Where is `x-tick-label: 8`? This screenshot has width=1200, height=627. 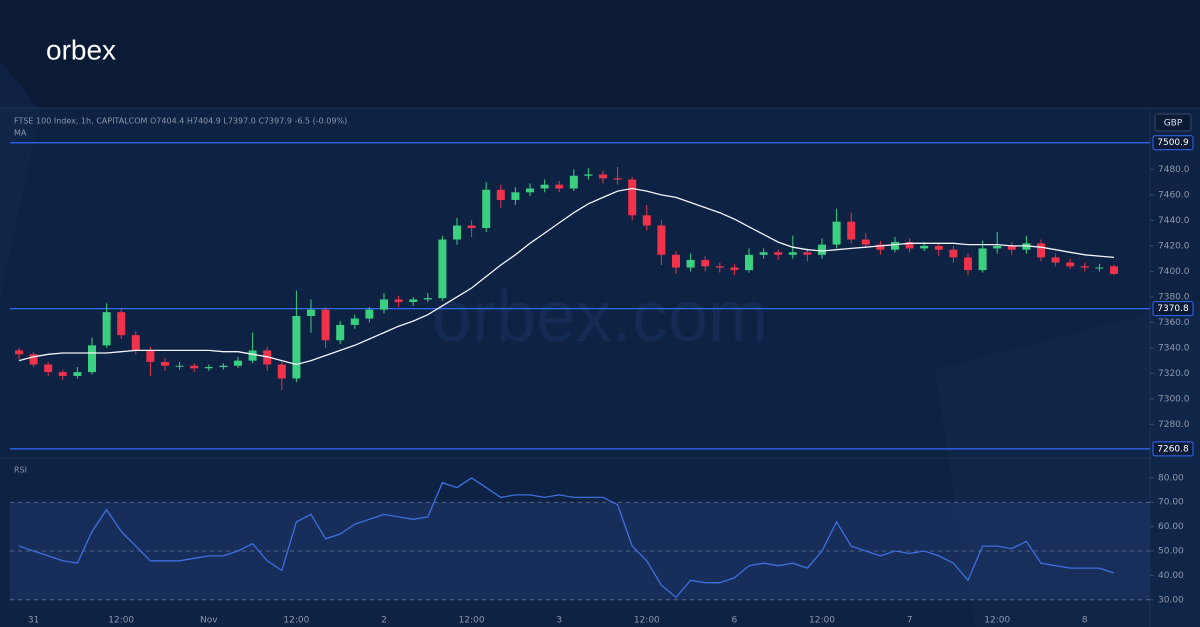
x-tick-label: 8 is located at coordinates (1085, 621).